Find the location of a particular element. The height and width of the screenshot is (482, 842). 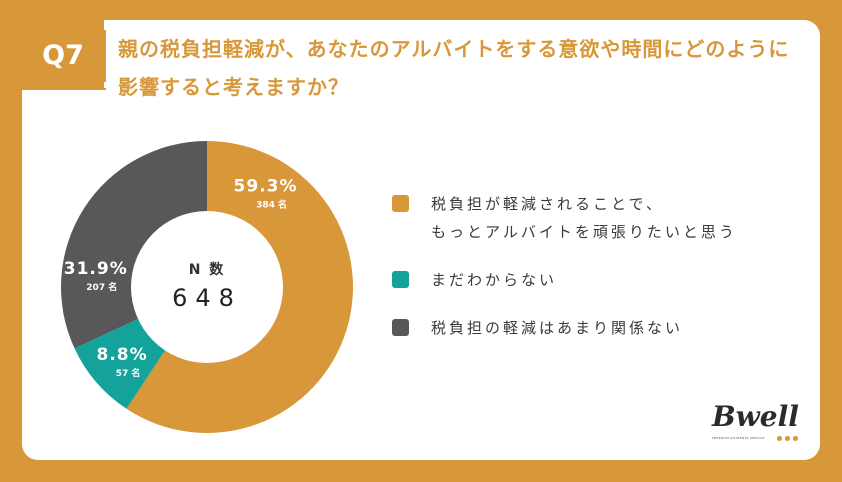

logo-dots is located at coordinates (787, 438).